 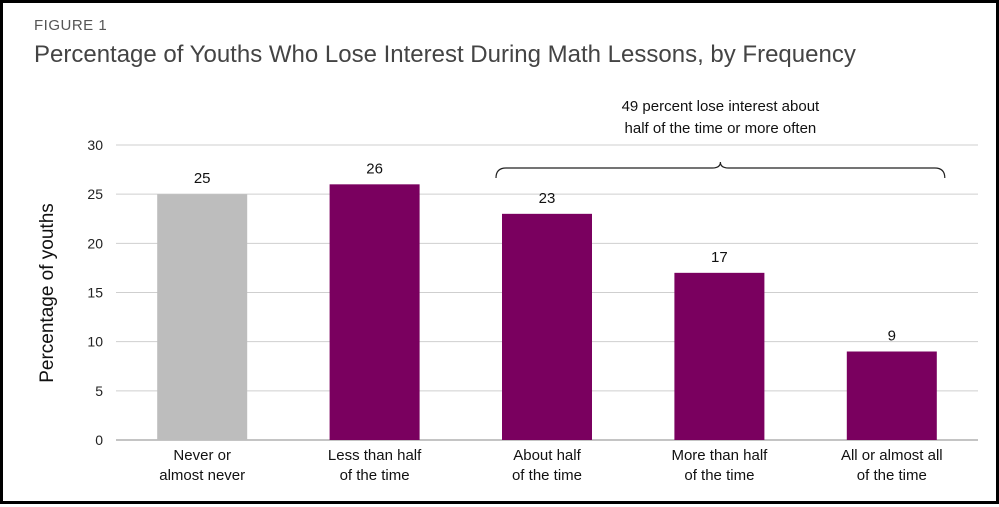 I want to click on annotation-text: 49 percent lose interest about, so click(x=721, y=106).